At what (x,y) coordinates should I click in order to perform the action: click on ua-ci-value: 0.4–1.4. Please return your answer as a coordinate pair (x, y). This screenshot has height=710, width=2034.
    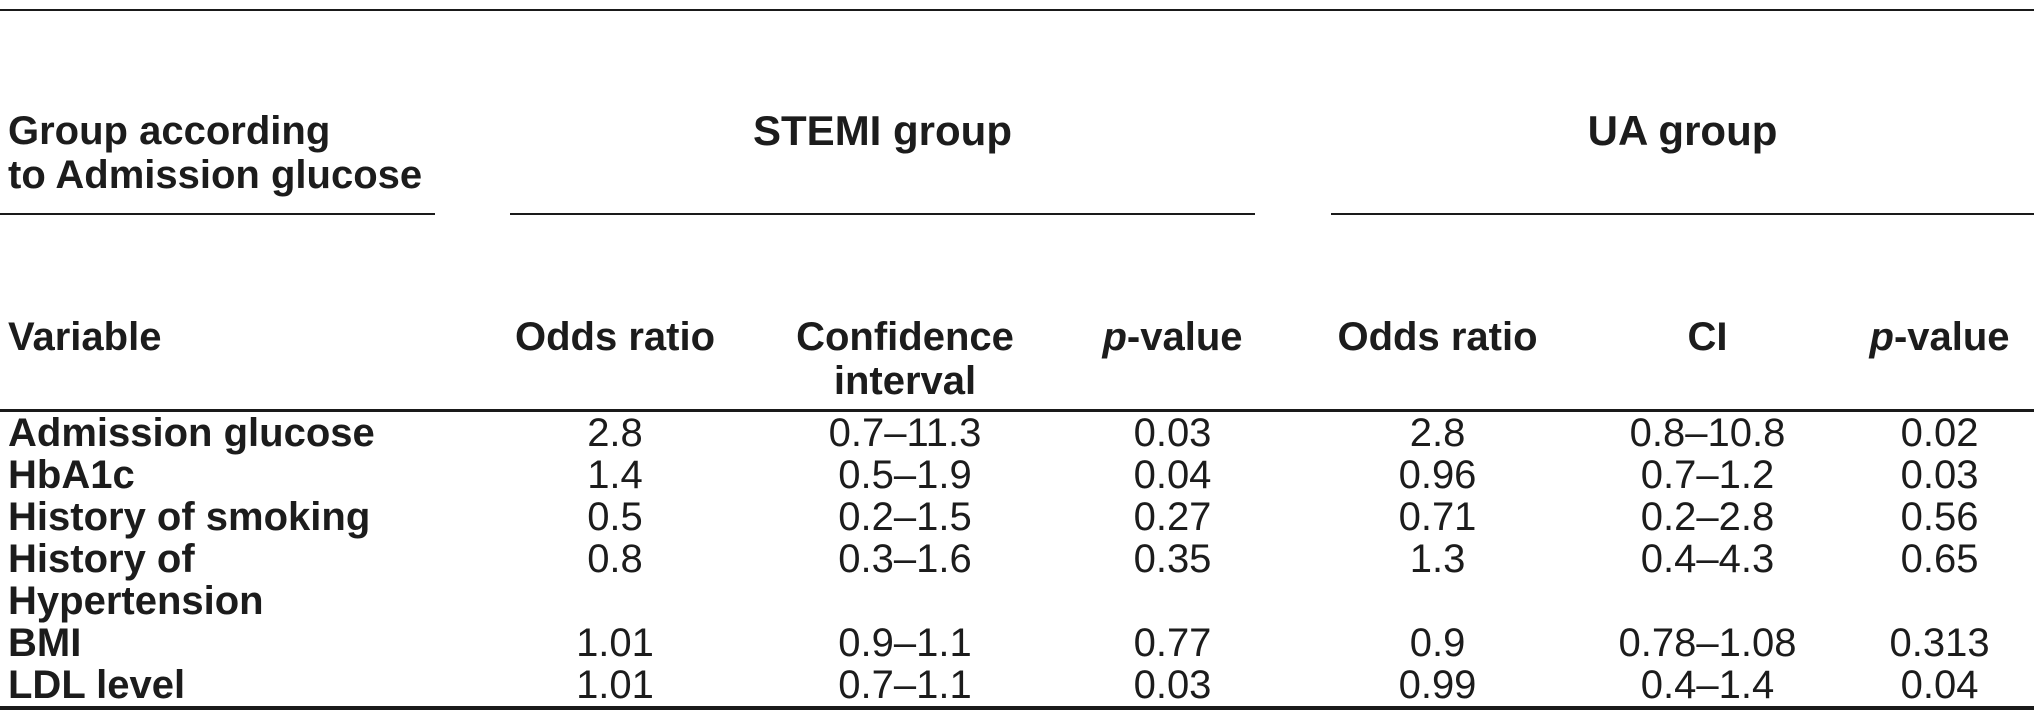
    Looking at the image, I should click on (1707, 685).